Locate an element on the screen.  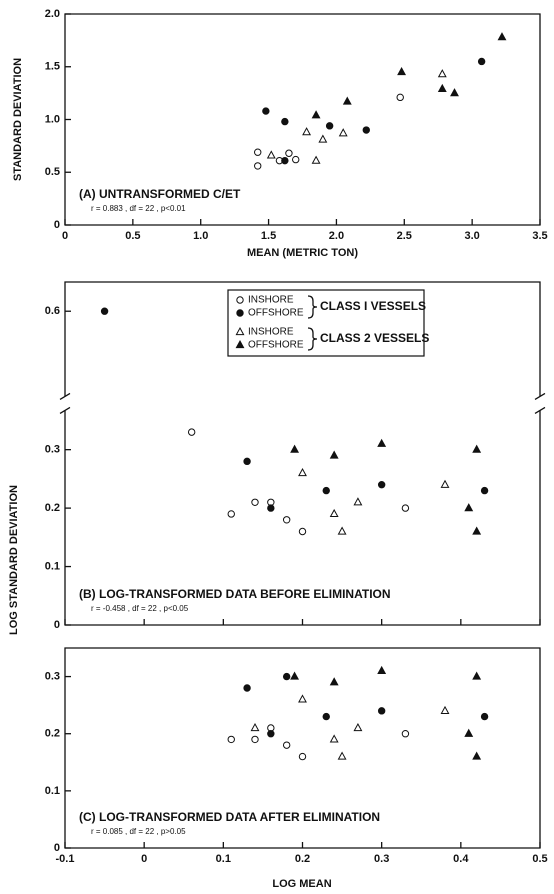
x-tick-label: 2.5 is located at coordinates (404, 236).